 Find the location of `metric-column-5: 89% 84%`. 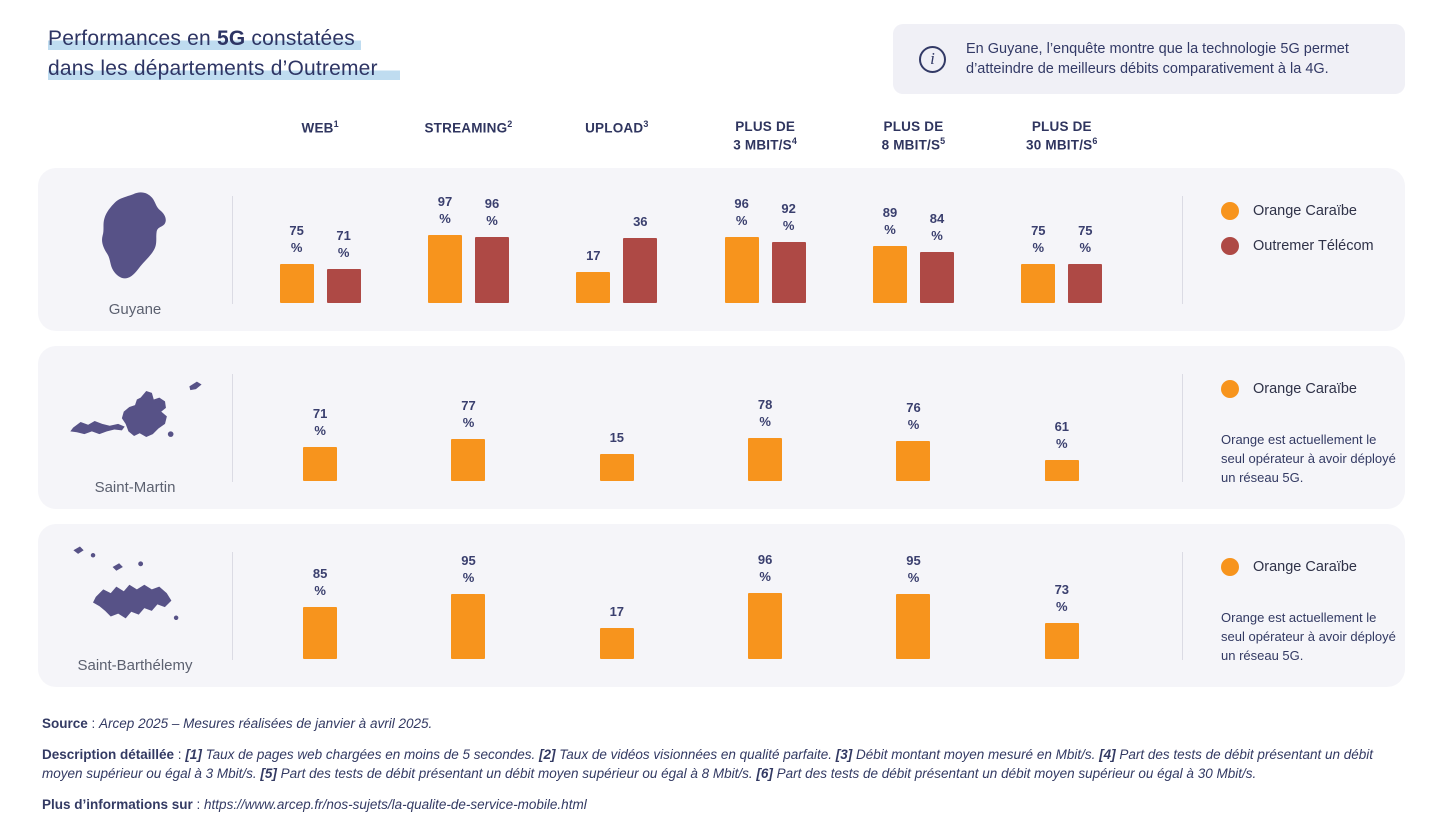

metric-column-5: 89% 84% is located at coordinates (913, 249).